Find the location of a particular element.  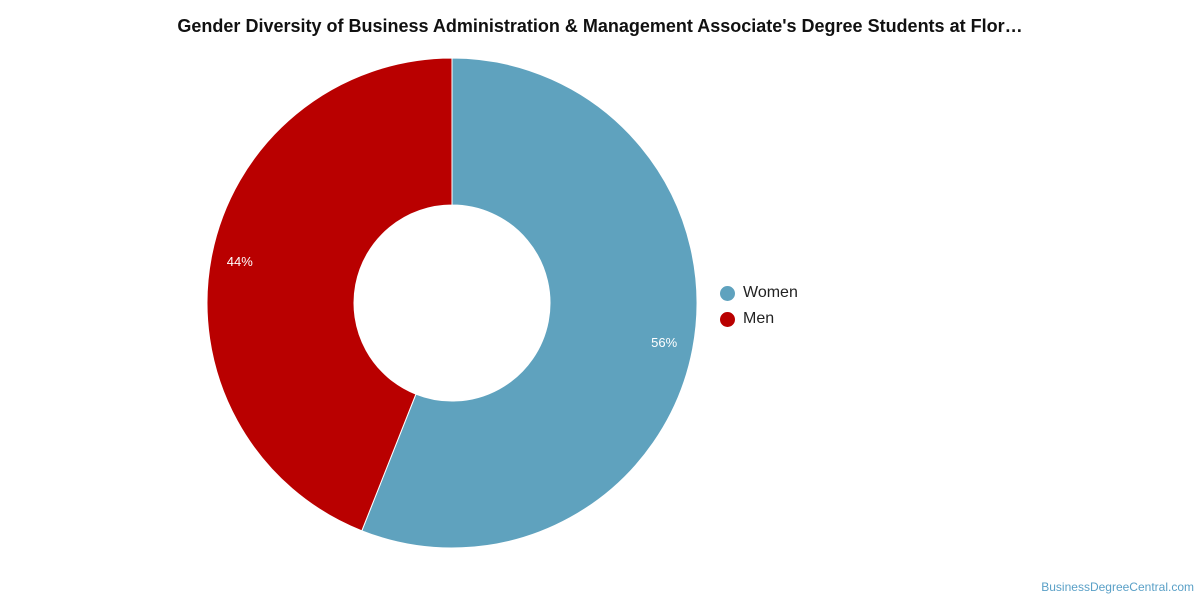

legend-swatch-women is located at coordinates (727, 293).